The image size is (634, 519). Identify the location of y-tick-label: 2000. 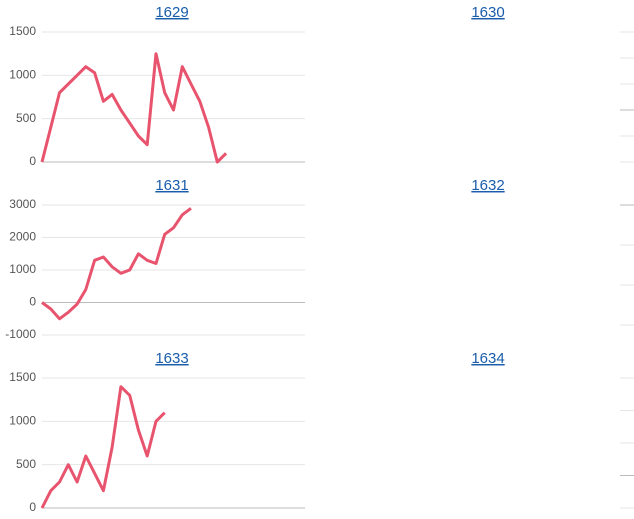
(22, 237).